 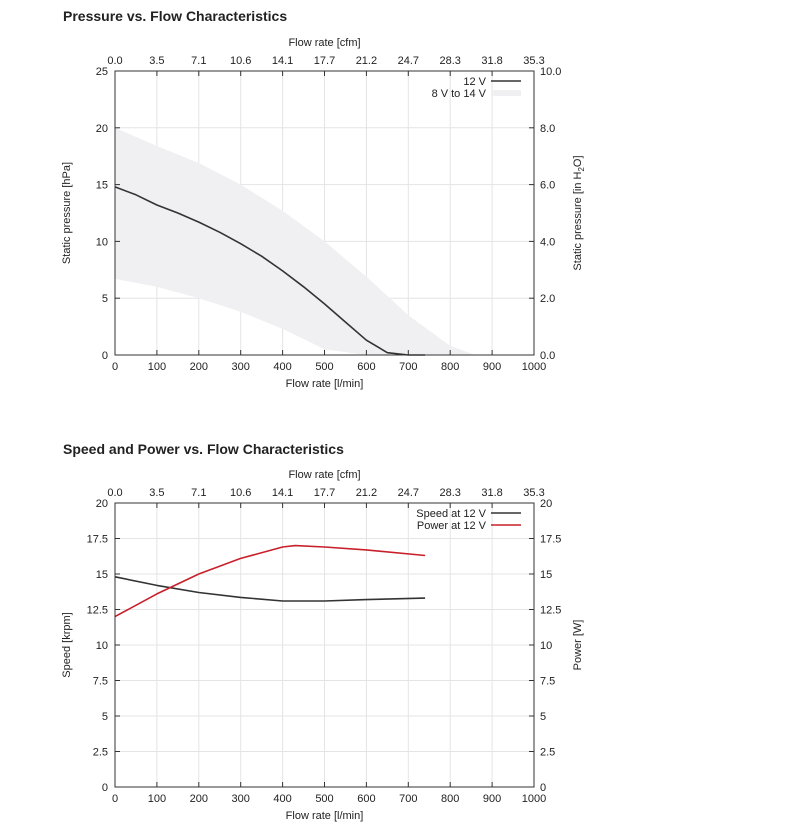 What do you see at coordinates (547, 242) in the screenshot?
I see `y2-tick-label: 4.0` at bounding box center [547, 242].